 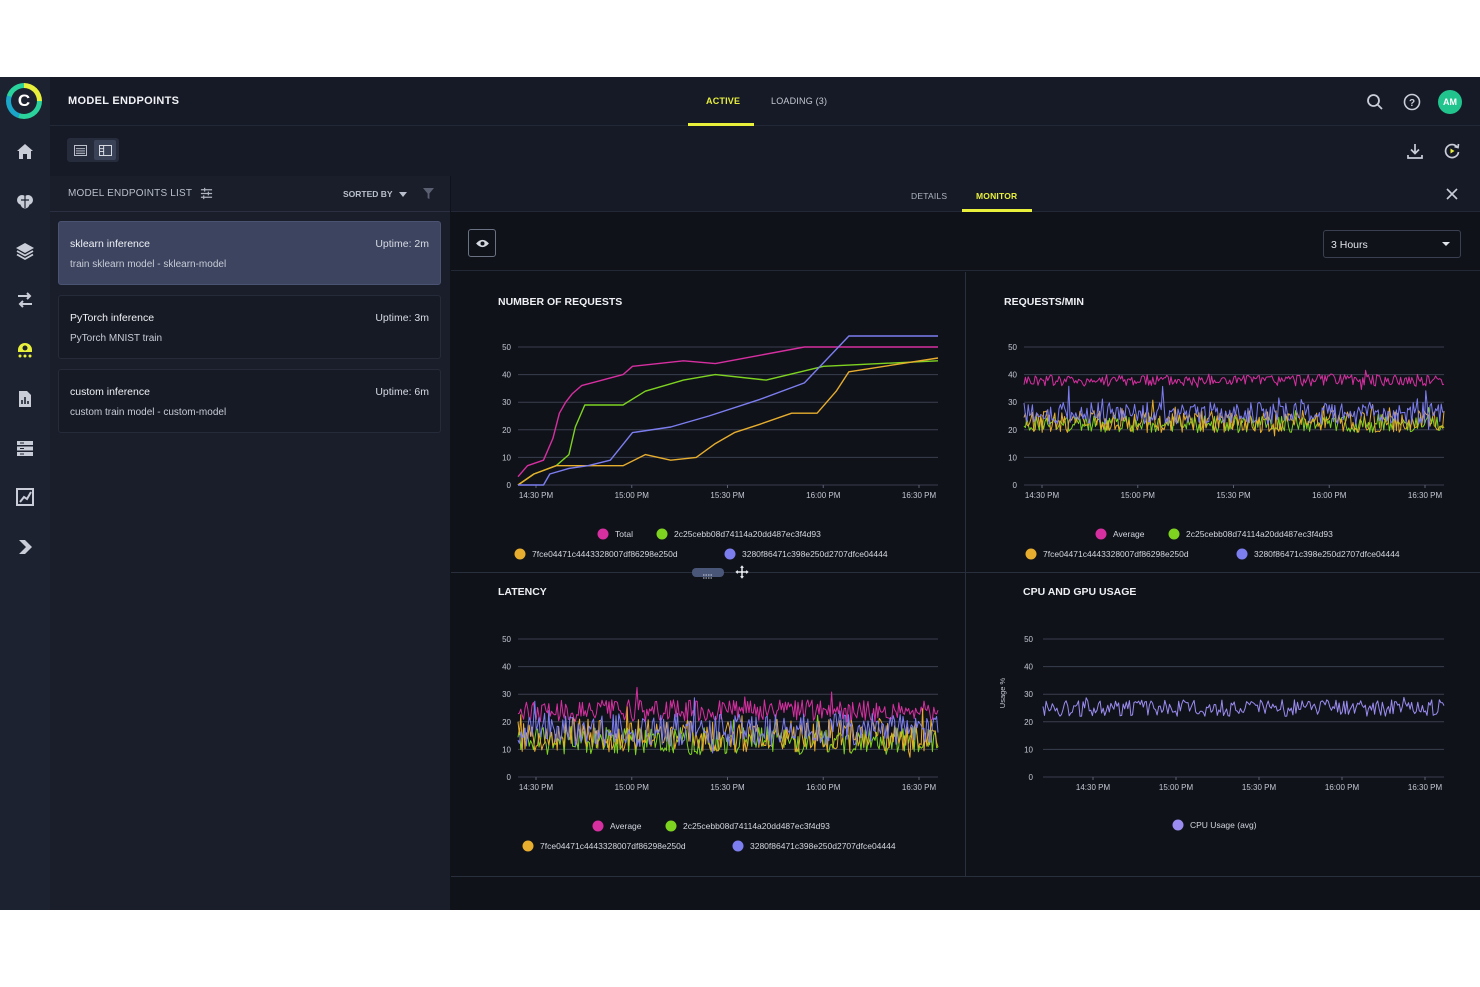 What do you see at coordinates (997, 210) in the screenshot?
I see `tab-monitor-indicator` at bounding box center [997, 210].